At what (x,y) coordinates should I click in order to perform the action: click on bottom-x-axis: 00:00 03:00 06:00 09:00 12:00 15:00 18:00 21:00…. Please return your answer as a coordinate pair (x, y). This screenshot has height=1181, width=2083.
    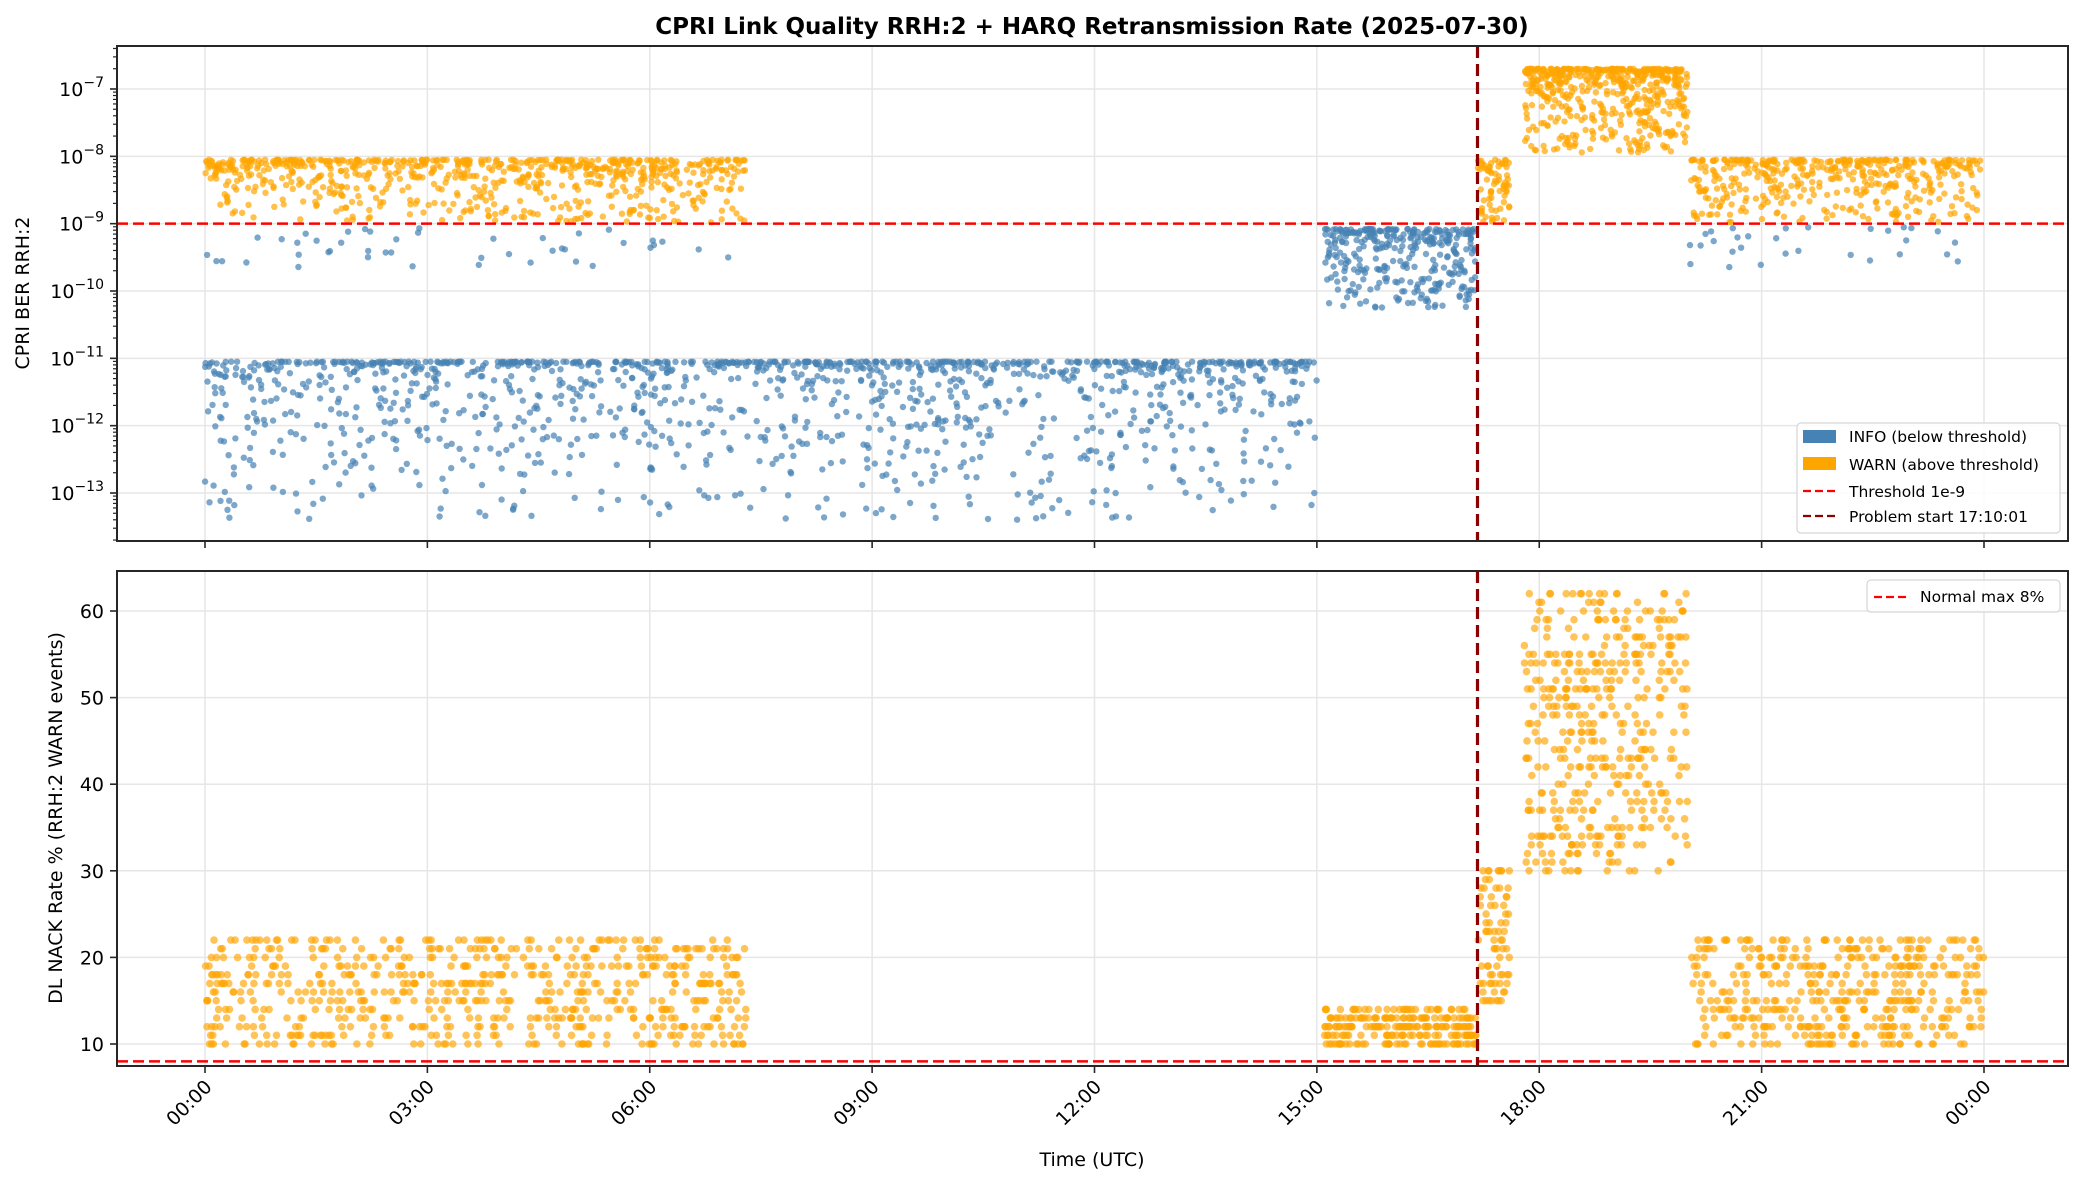
    Looking at the image, I should click on (1079, 1098).